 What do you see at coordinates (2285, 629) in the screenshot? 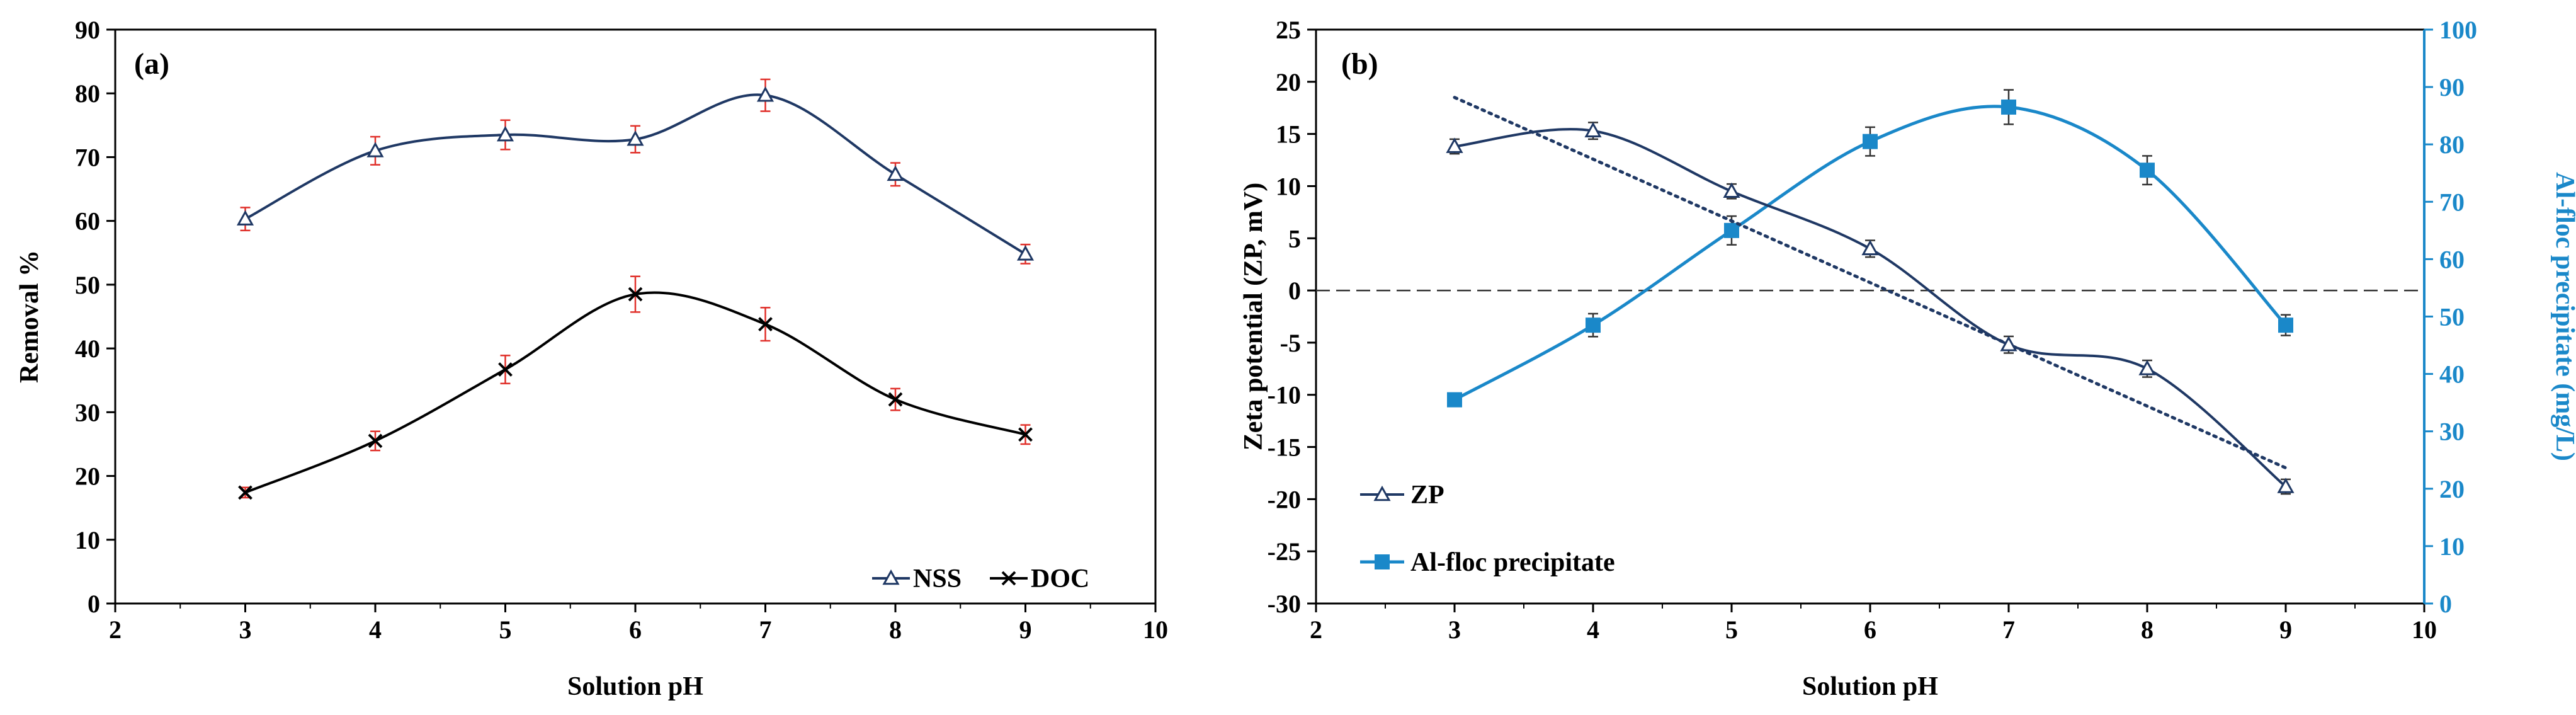
I see `x-tick-label: 9` at bounding box center [2285, 629].